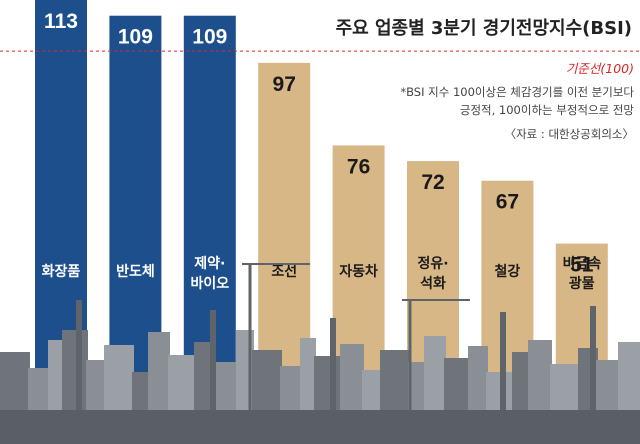 The width and height of the screenshot is (640, 444). I want to click on value-label-0: 113, so click(61, 21).